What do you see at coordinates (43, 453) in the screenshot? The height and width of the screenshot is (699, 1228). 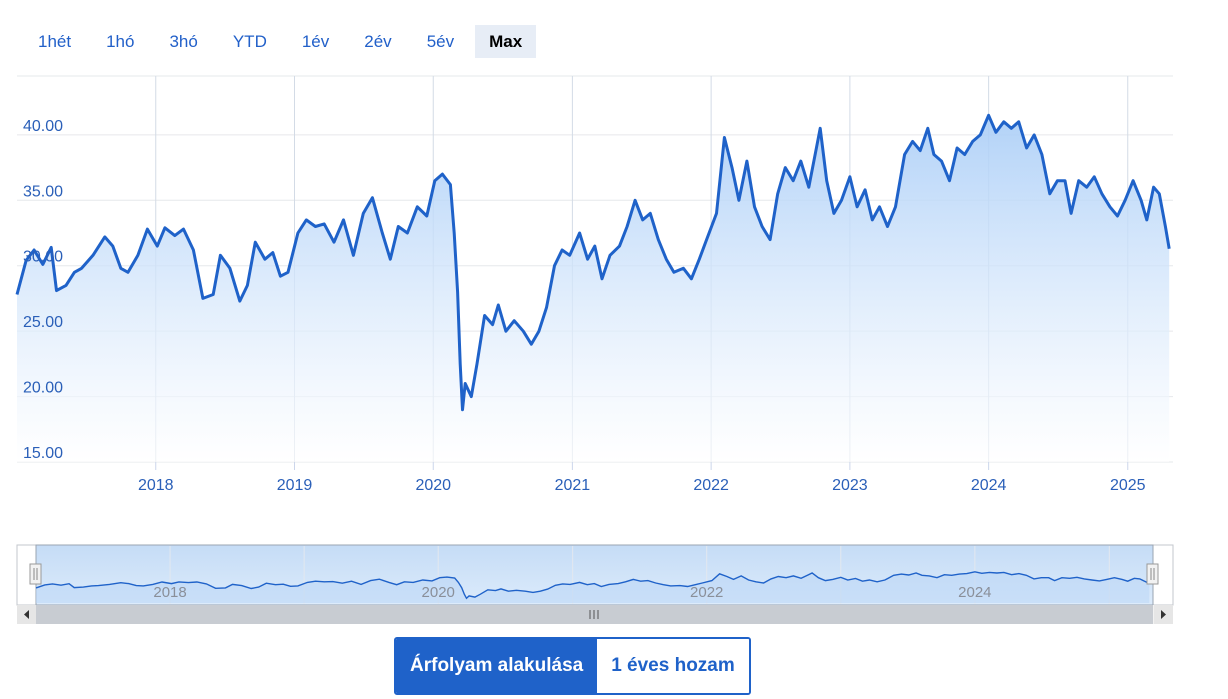 I see `y-tick-label: 15.00` at bounding box center [43, 453].